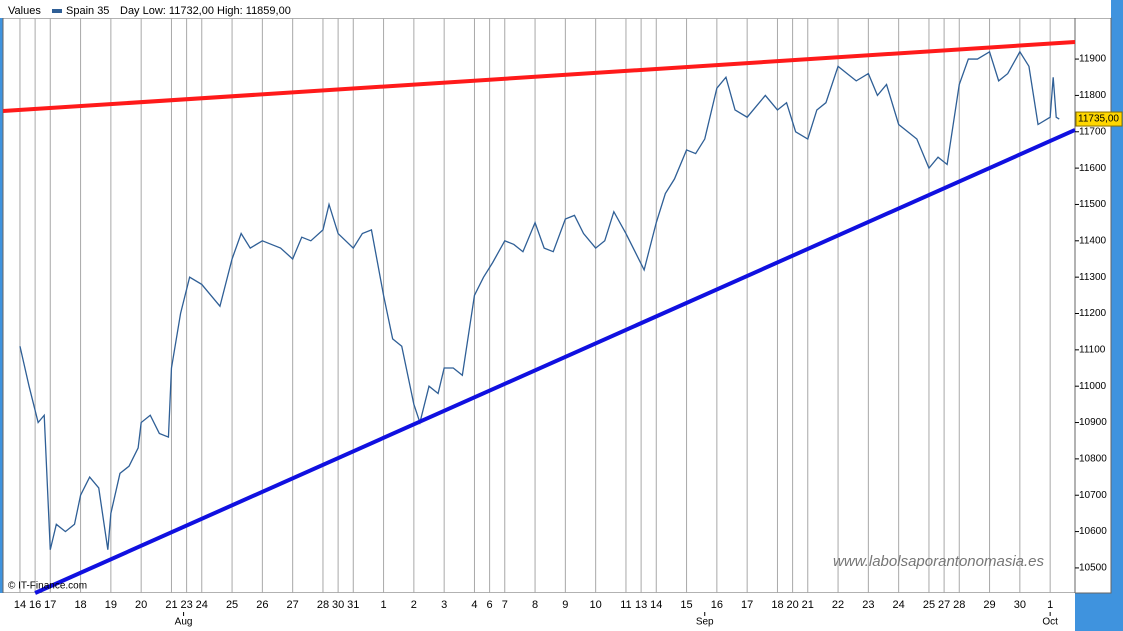  Describe the element at coordinates (1093, 568) in the screenshot. I see `y-tick-label: 10500` at that location.